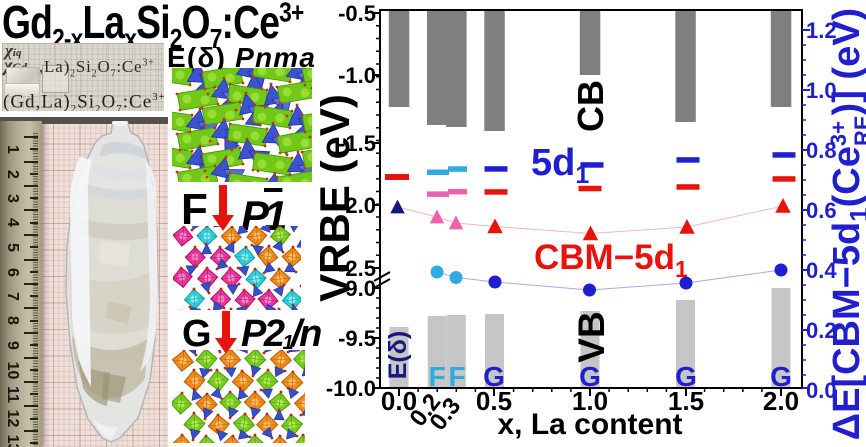 This screenshot has width=866, height=447. What do you see at coordinates (821, 210) in the screenshot?
I see `svg-text: 0.6` at bounding box center [821, 210].